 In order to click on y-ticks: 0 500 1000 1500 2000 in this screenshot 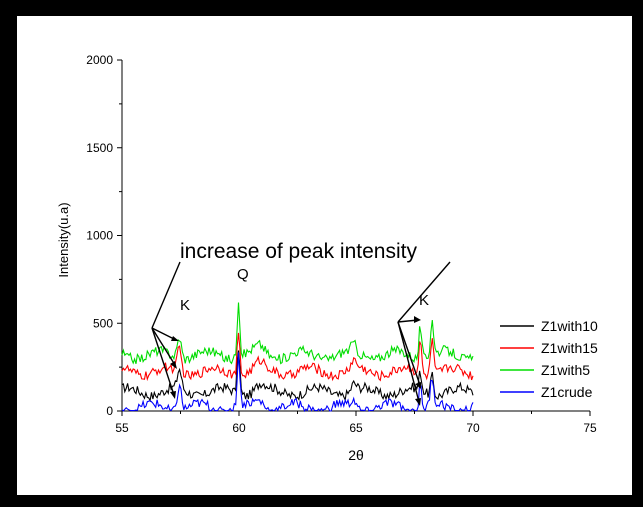, I will do `click(104, 235)`.